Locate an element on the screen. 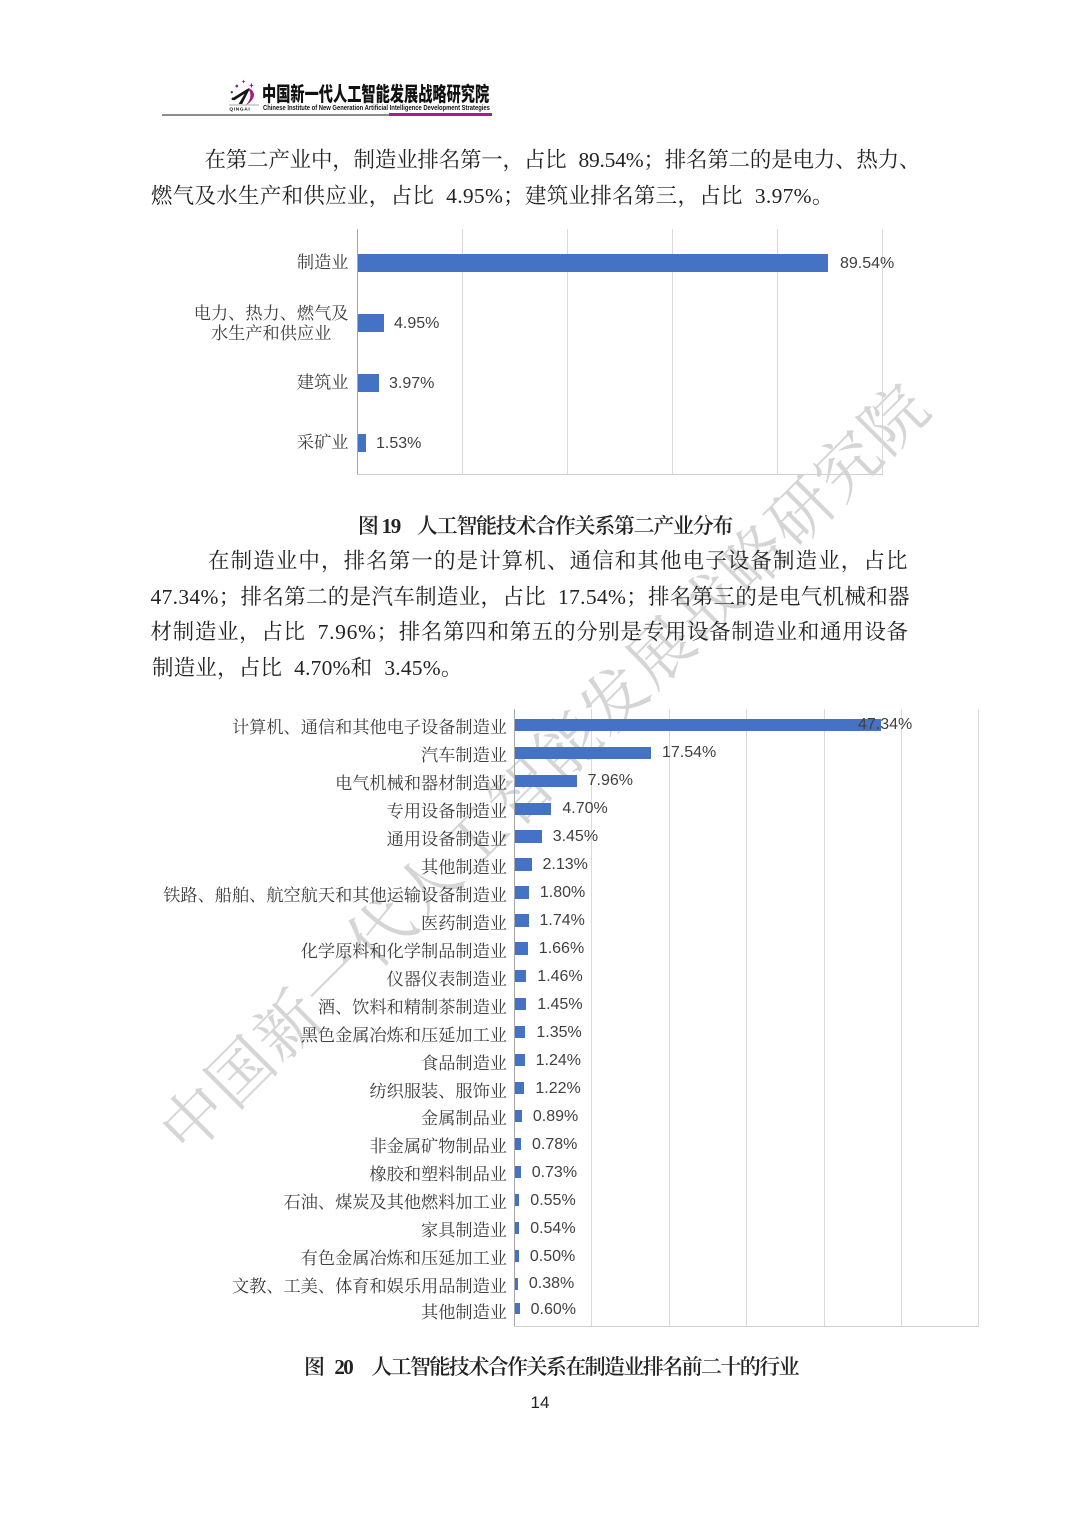 The width and height of the screenshot is (1080, 1527). svg-text: QINGAI is located at coordinates (239, 110).